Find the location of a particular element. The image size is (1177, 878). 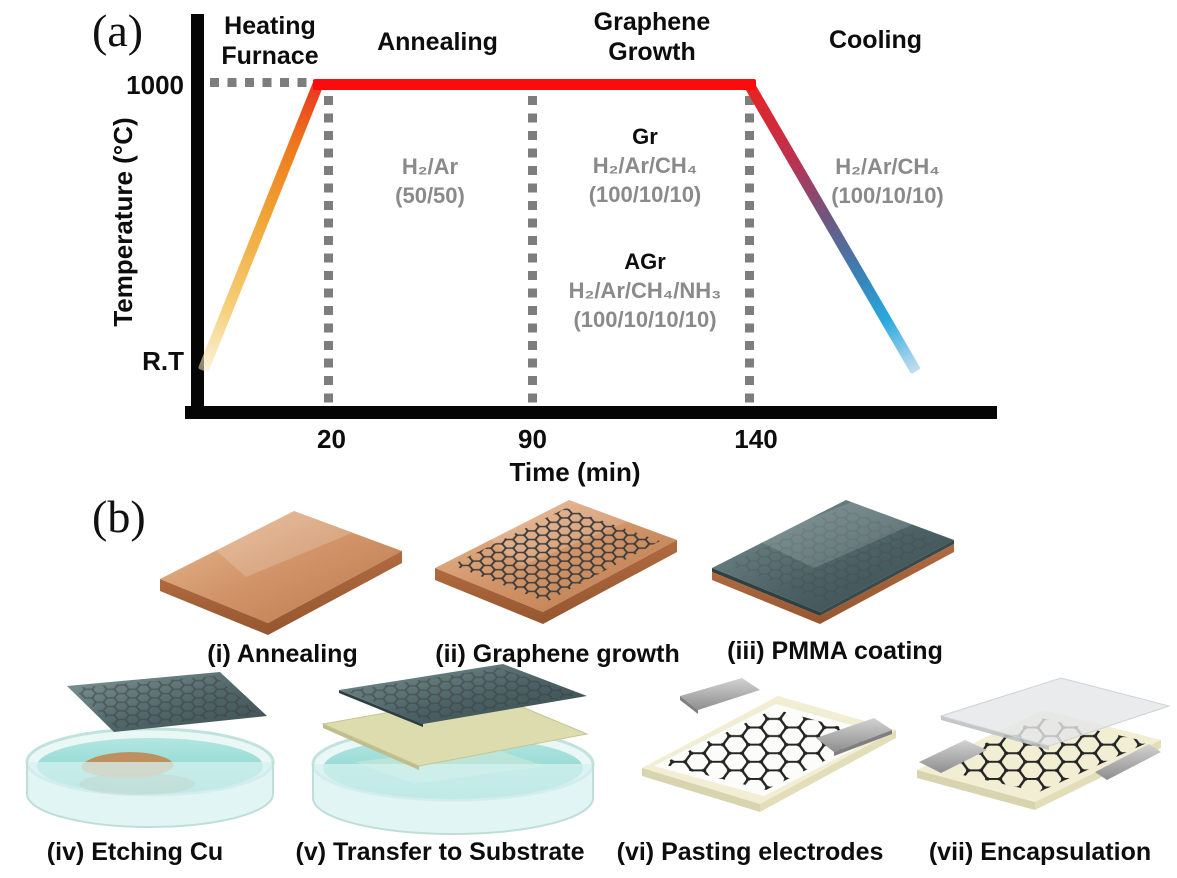

guide-140min-dashed is located at coordinates (749, 250).